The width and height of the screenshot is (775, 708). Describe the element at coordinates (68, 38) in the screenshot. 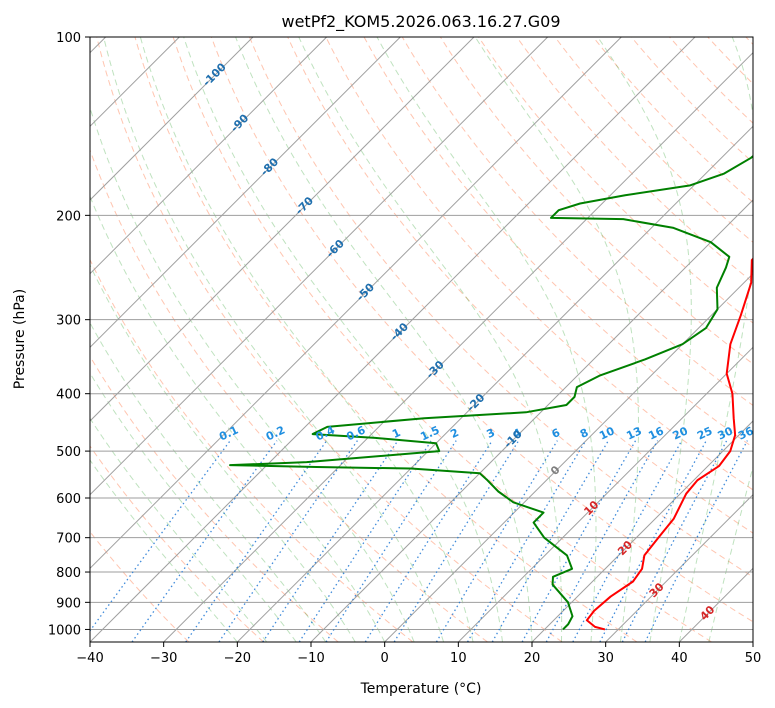

I see `y-tick-label: 100` at that location.